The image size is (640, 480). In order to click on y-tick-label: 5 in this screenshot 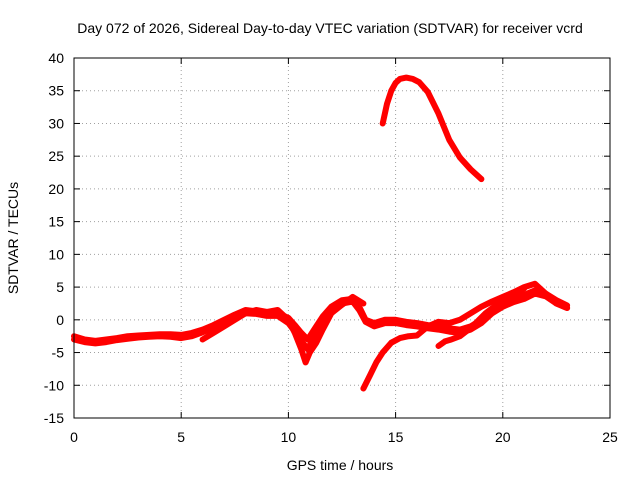, I will do `click(60, 287)`.